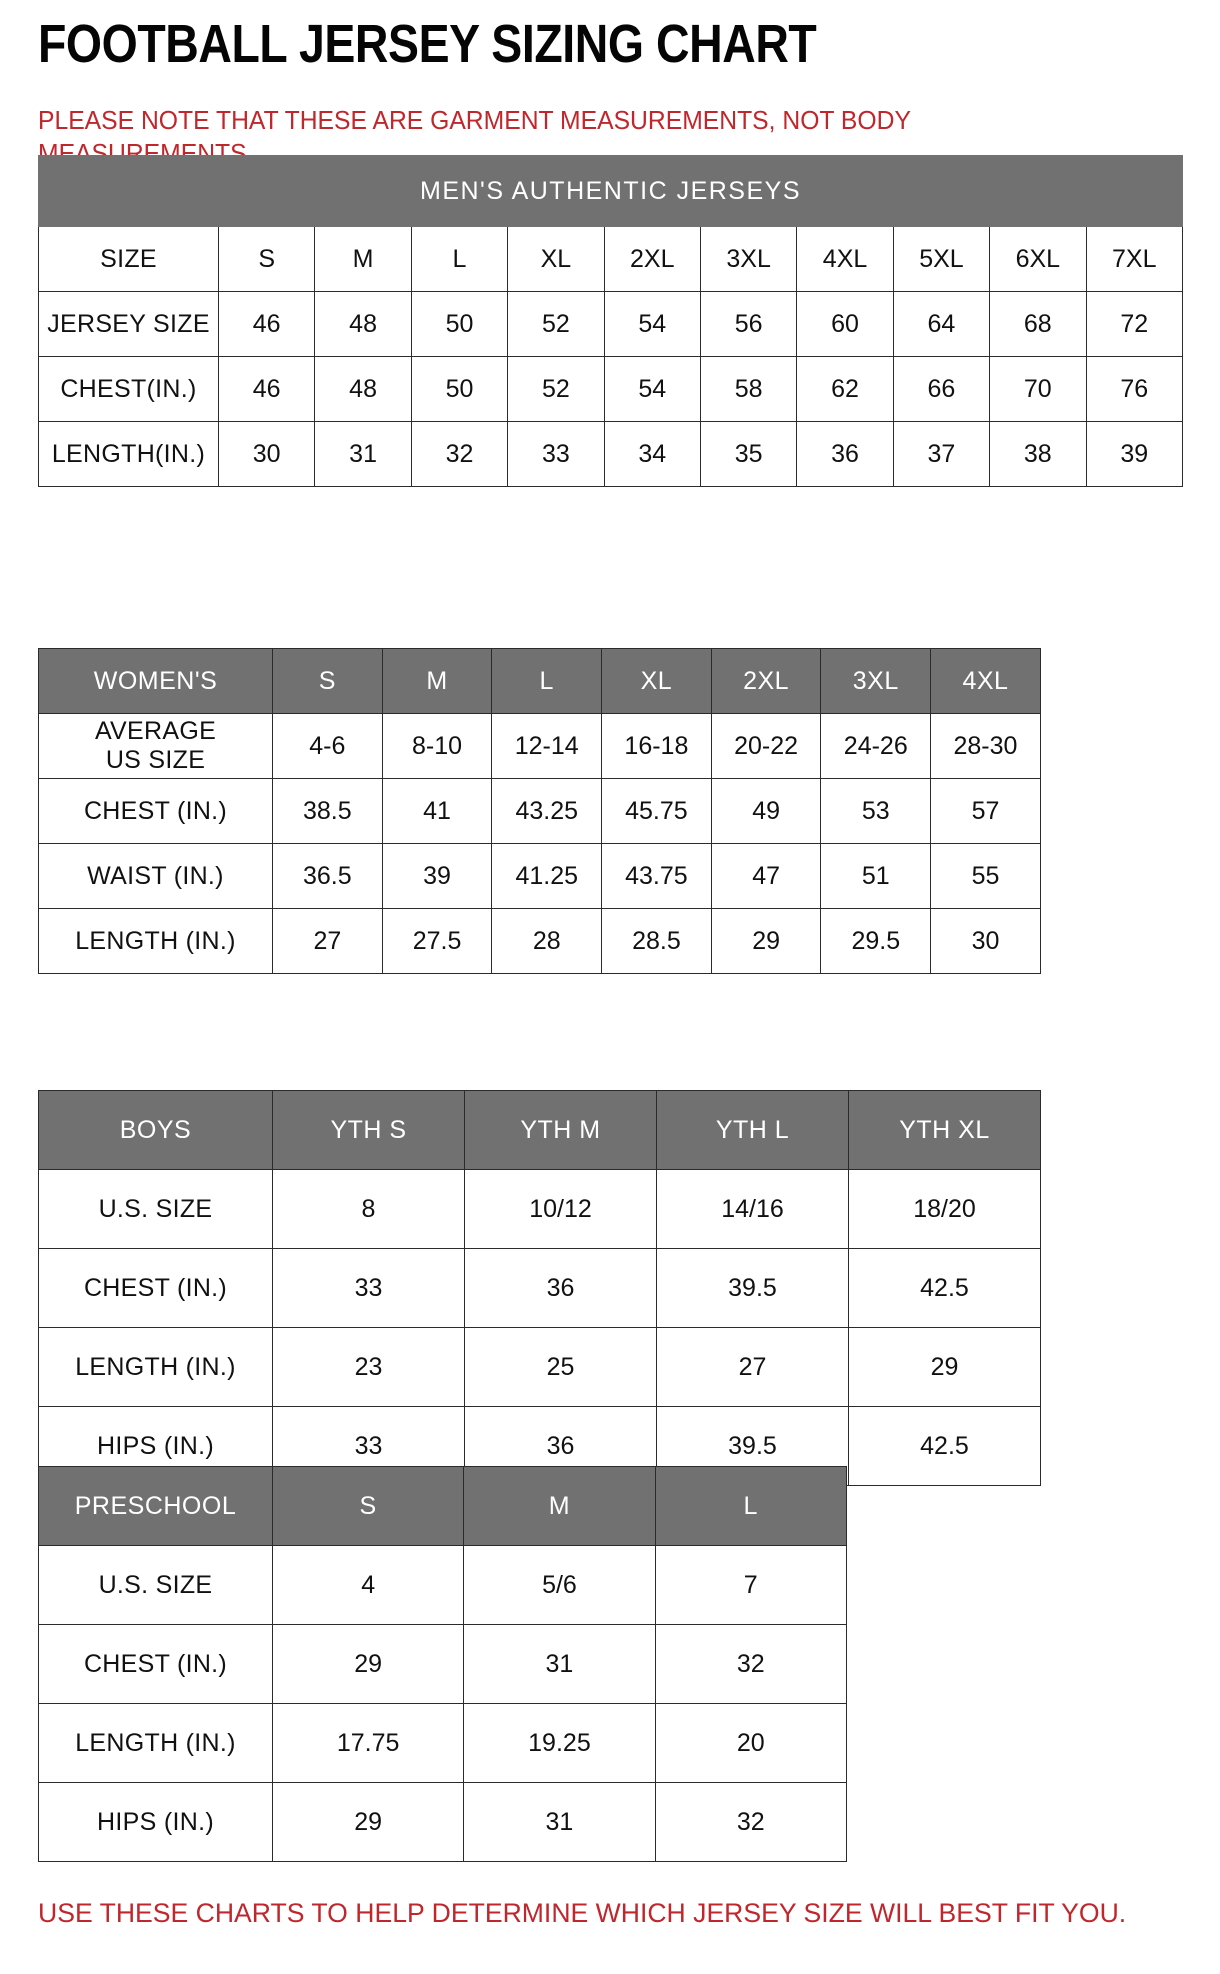 The image size is (1220, 1974). I want to click on preschool-column-header: S, so click(368, 1506).